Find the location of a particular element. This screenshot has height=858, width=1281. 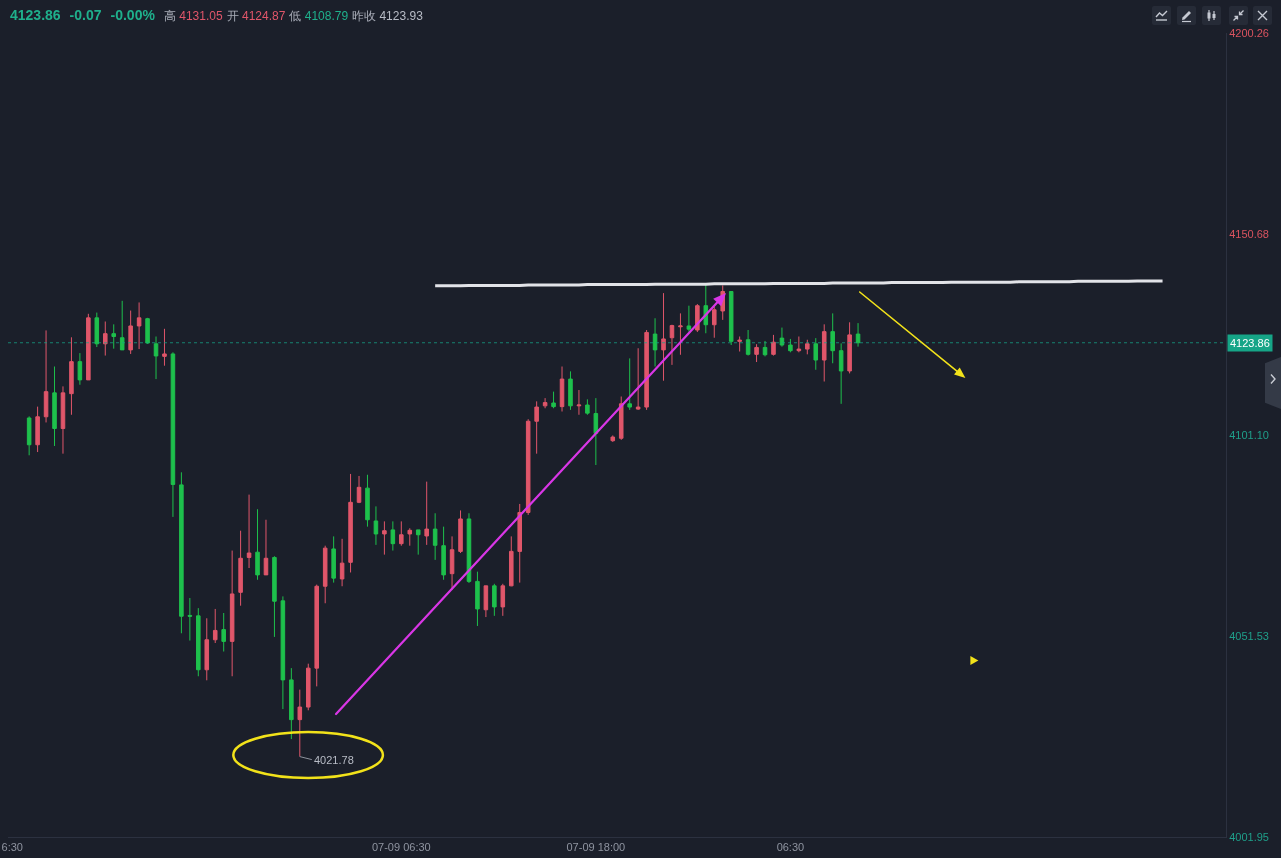

y-tick-label: 4200.26 is located at coordinates (1249, 32).